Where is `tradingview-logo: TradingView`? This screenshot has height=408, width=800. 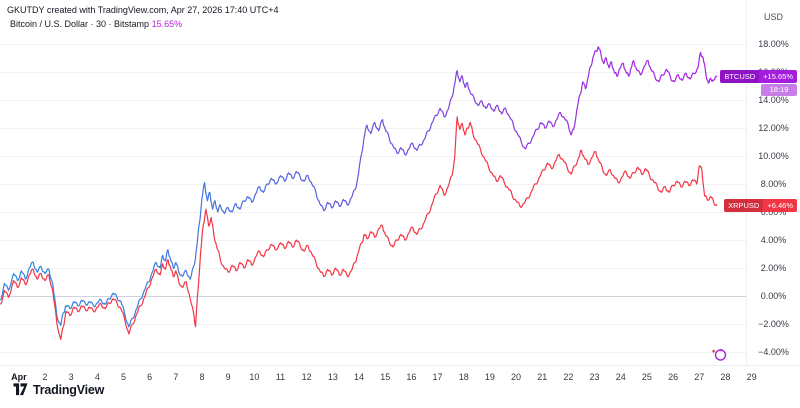 tradingview-logo: TradingView is located at coordinates (58, 389).